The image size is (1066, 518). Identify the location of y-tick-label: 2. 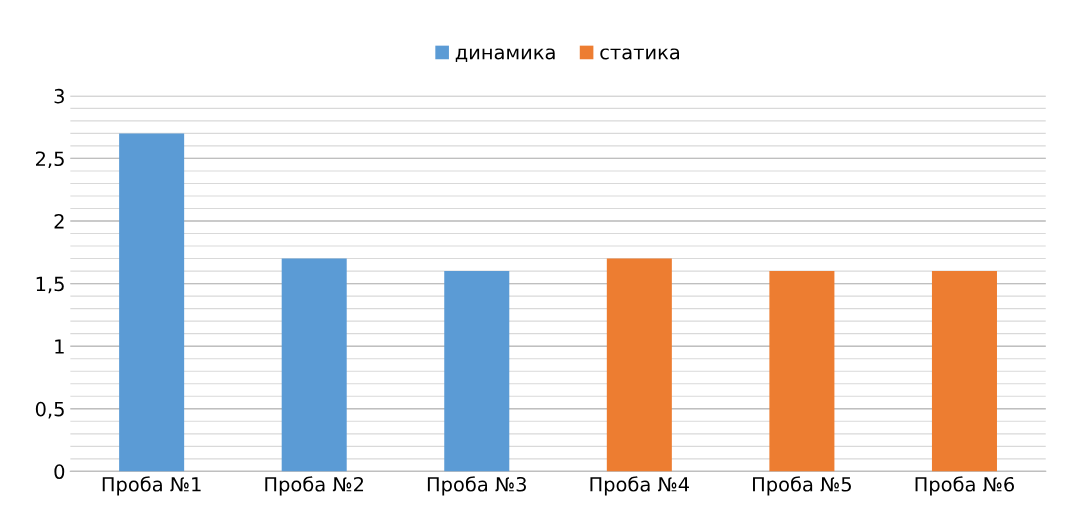
(59, 221).